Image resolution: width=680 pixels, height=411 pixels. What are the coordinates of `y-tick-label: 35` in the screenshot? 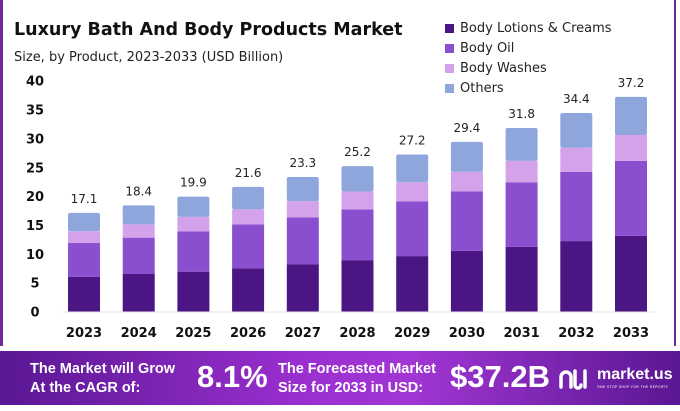 It's located at (35, 111).